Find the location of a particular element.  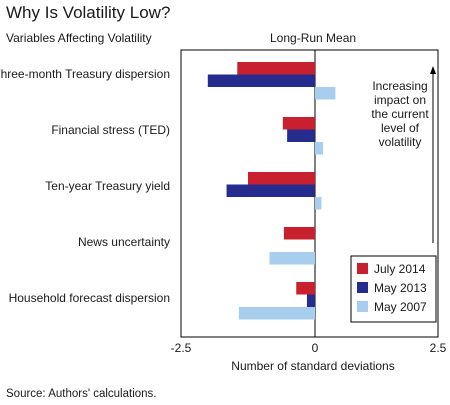

x-tick-label: 0 is located at coordinates (315, 348).